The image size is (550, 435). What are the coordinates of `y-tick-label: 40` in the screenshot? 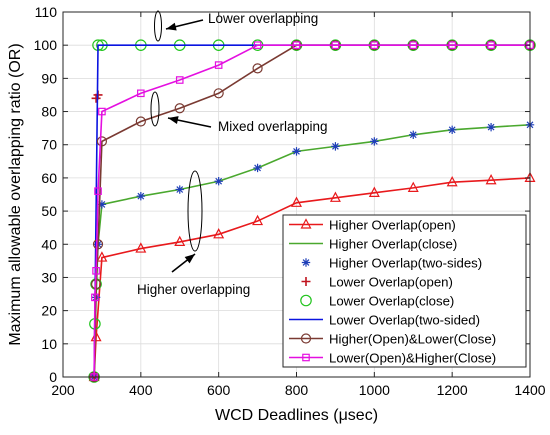 It's located at (49, 244).